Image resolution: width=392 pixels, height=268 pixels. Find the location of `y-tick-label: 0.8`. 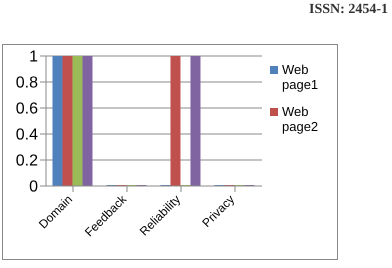

y-tick-label: 0.8 is located at coordinates (27, 83).